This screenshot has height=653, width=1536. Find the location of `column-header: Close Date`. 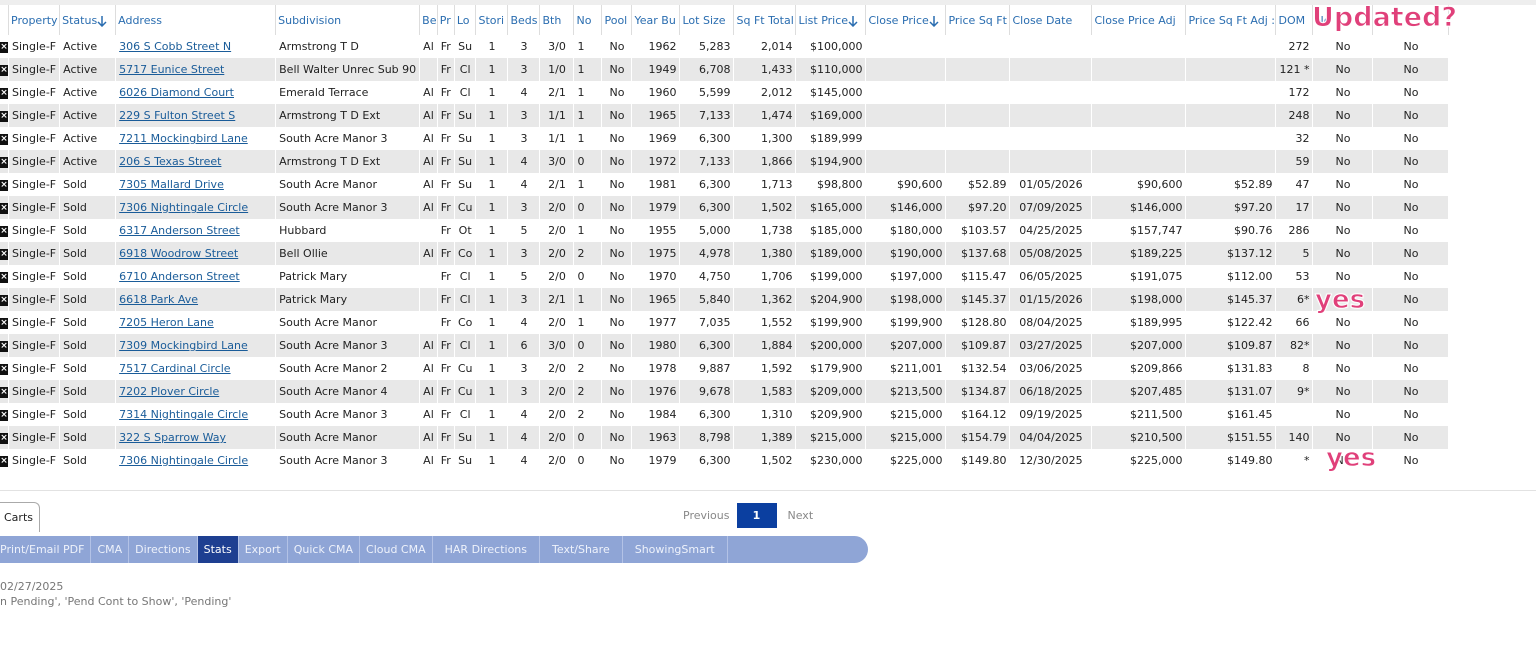

column-header: Close Date is located at coordinates (1051, 20).